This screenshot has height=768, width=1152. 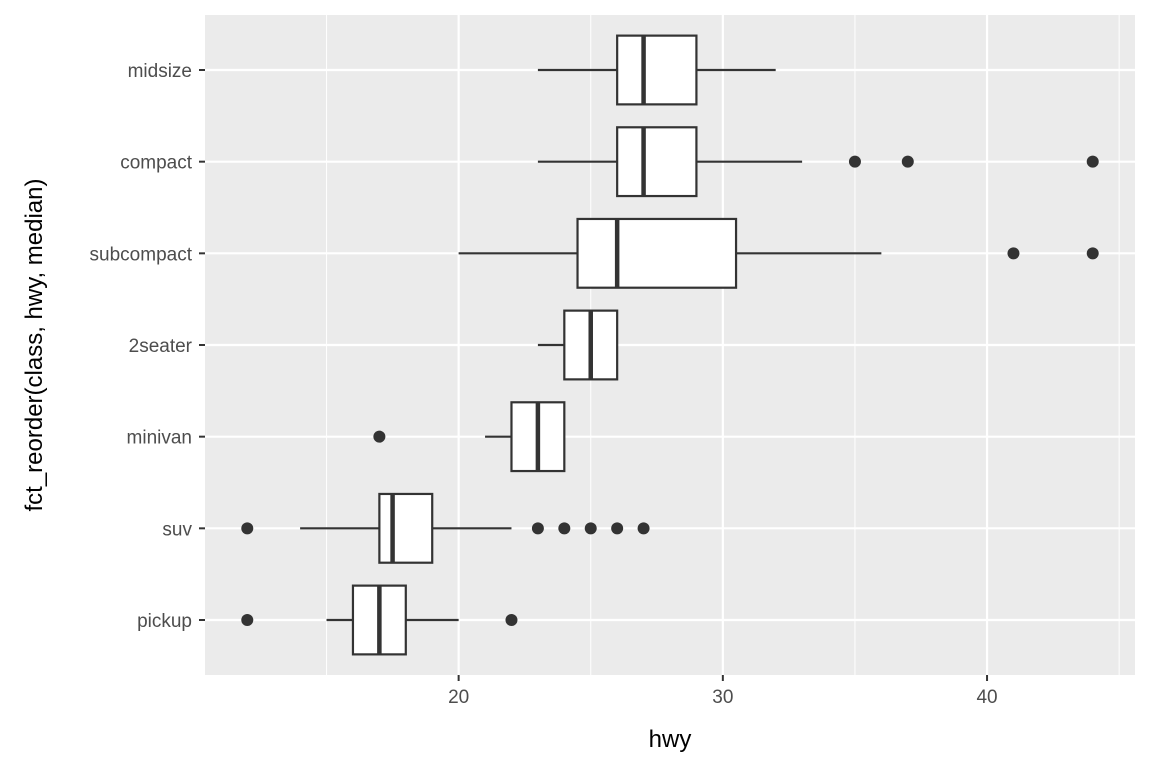 What do you see at coordinates (156, 163) in the screenshot?
I see `y-tick-label: compact` at bounding box center [156, 163].